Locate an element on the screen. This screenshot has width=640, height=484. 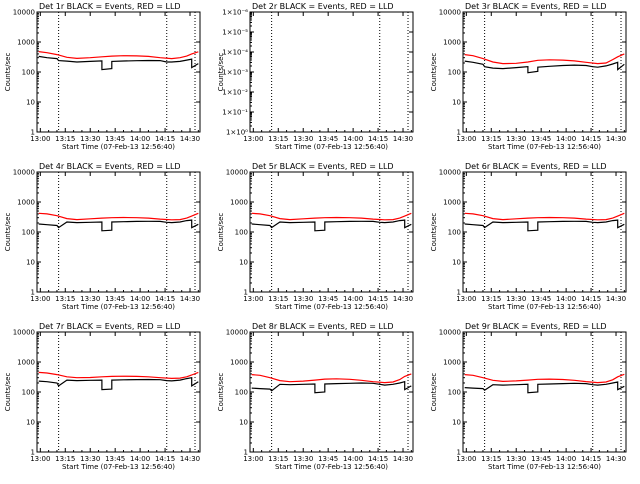
y-tick-label: 1×10⁻⁵ is located at coordinates (235, 33).